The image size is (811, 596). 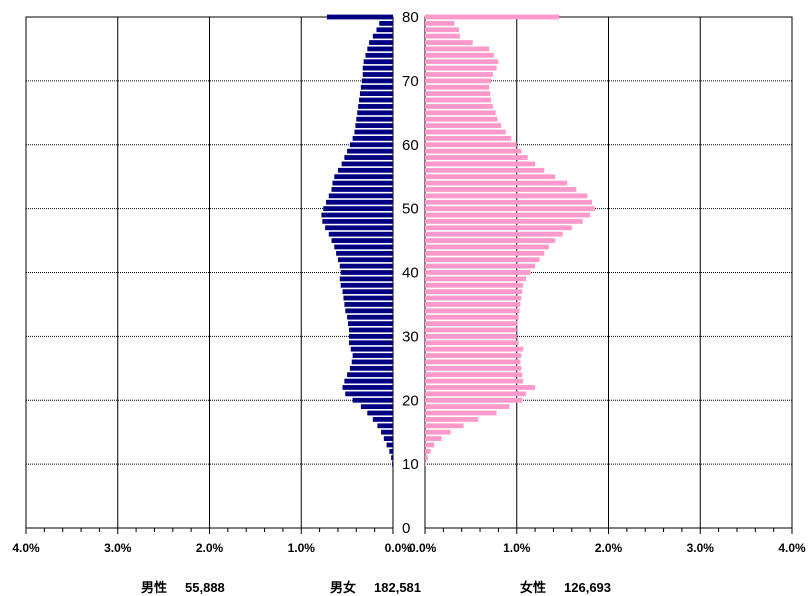 What do you see at coordinates (565, 586) in the screenshot?
I see `female-total: 女性 126,693` at bounding box center [565, 586].